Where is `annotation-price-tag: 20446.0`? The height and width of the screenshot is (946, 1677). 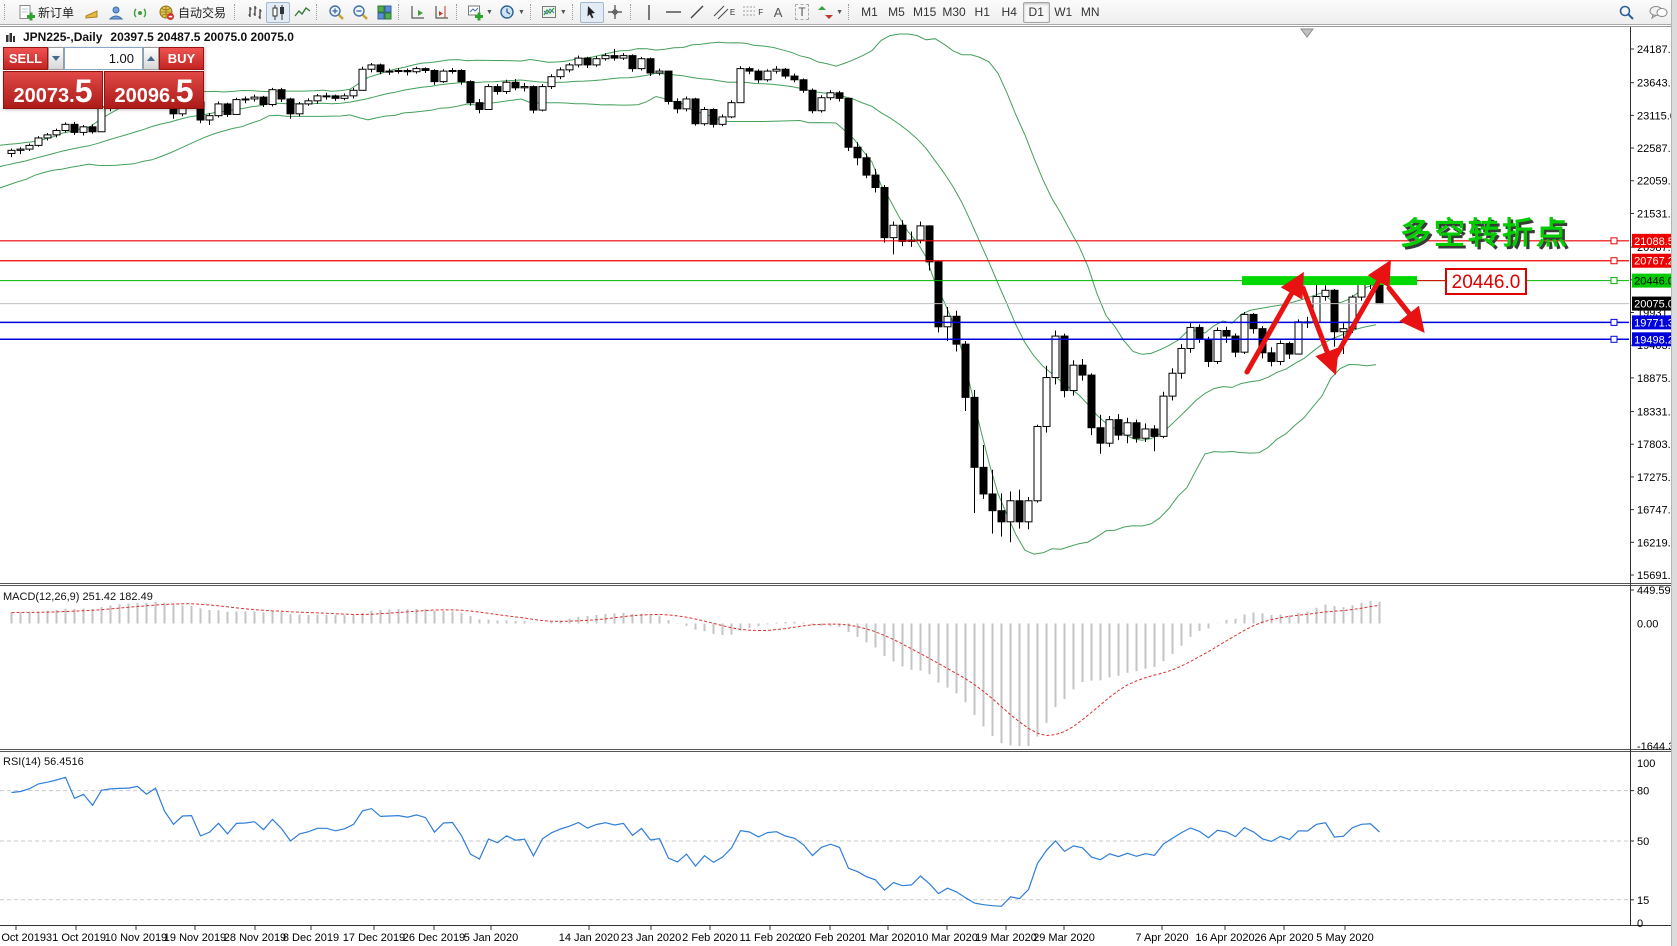
annotation-price-tag: 20446.0 is located at coordinates (1472, 281).